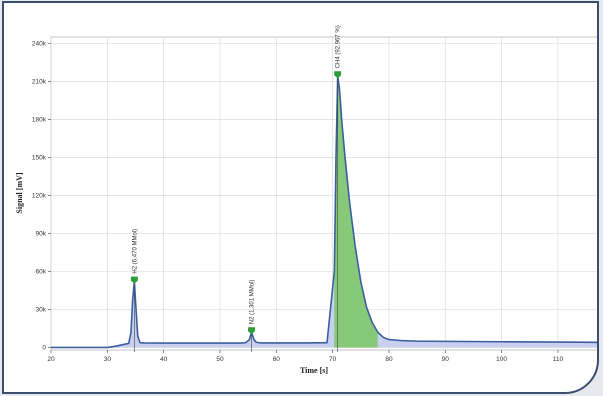  What do you see at coordinates (39, 158) in the screenshot?
I see `y-tick-label: 150k` at bounding box center [39, 158].